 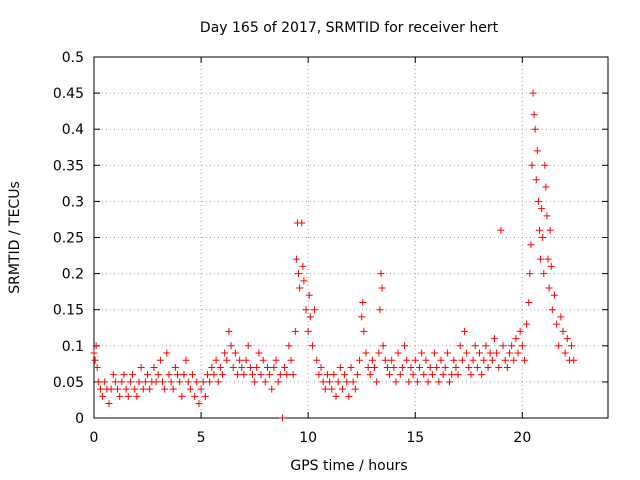 I want to click on x-tick-label: 20, so click(x=522, y=438).